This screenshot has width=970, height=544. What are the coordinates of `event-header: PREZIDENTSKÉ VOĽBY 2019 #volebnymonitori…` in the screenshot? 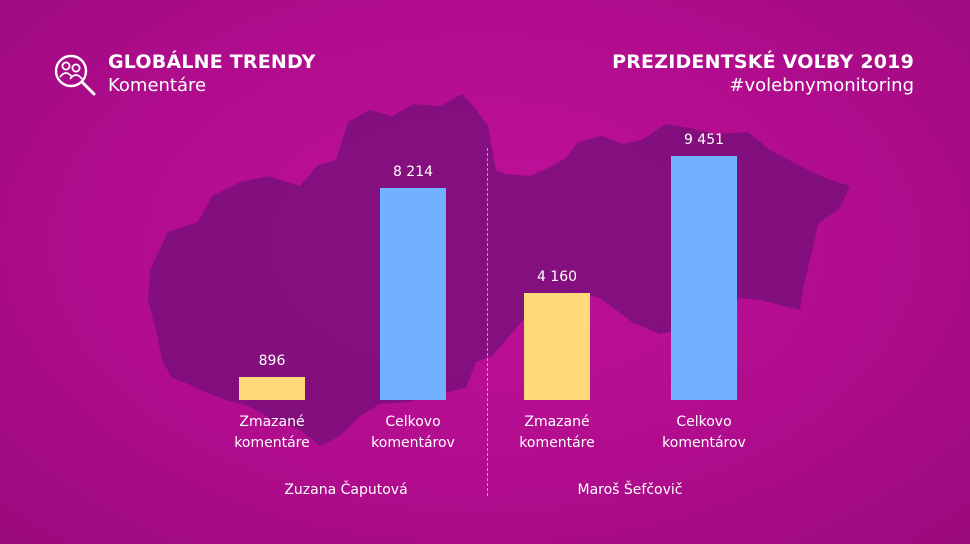 It's located at (763, 74).